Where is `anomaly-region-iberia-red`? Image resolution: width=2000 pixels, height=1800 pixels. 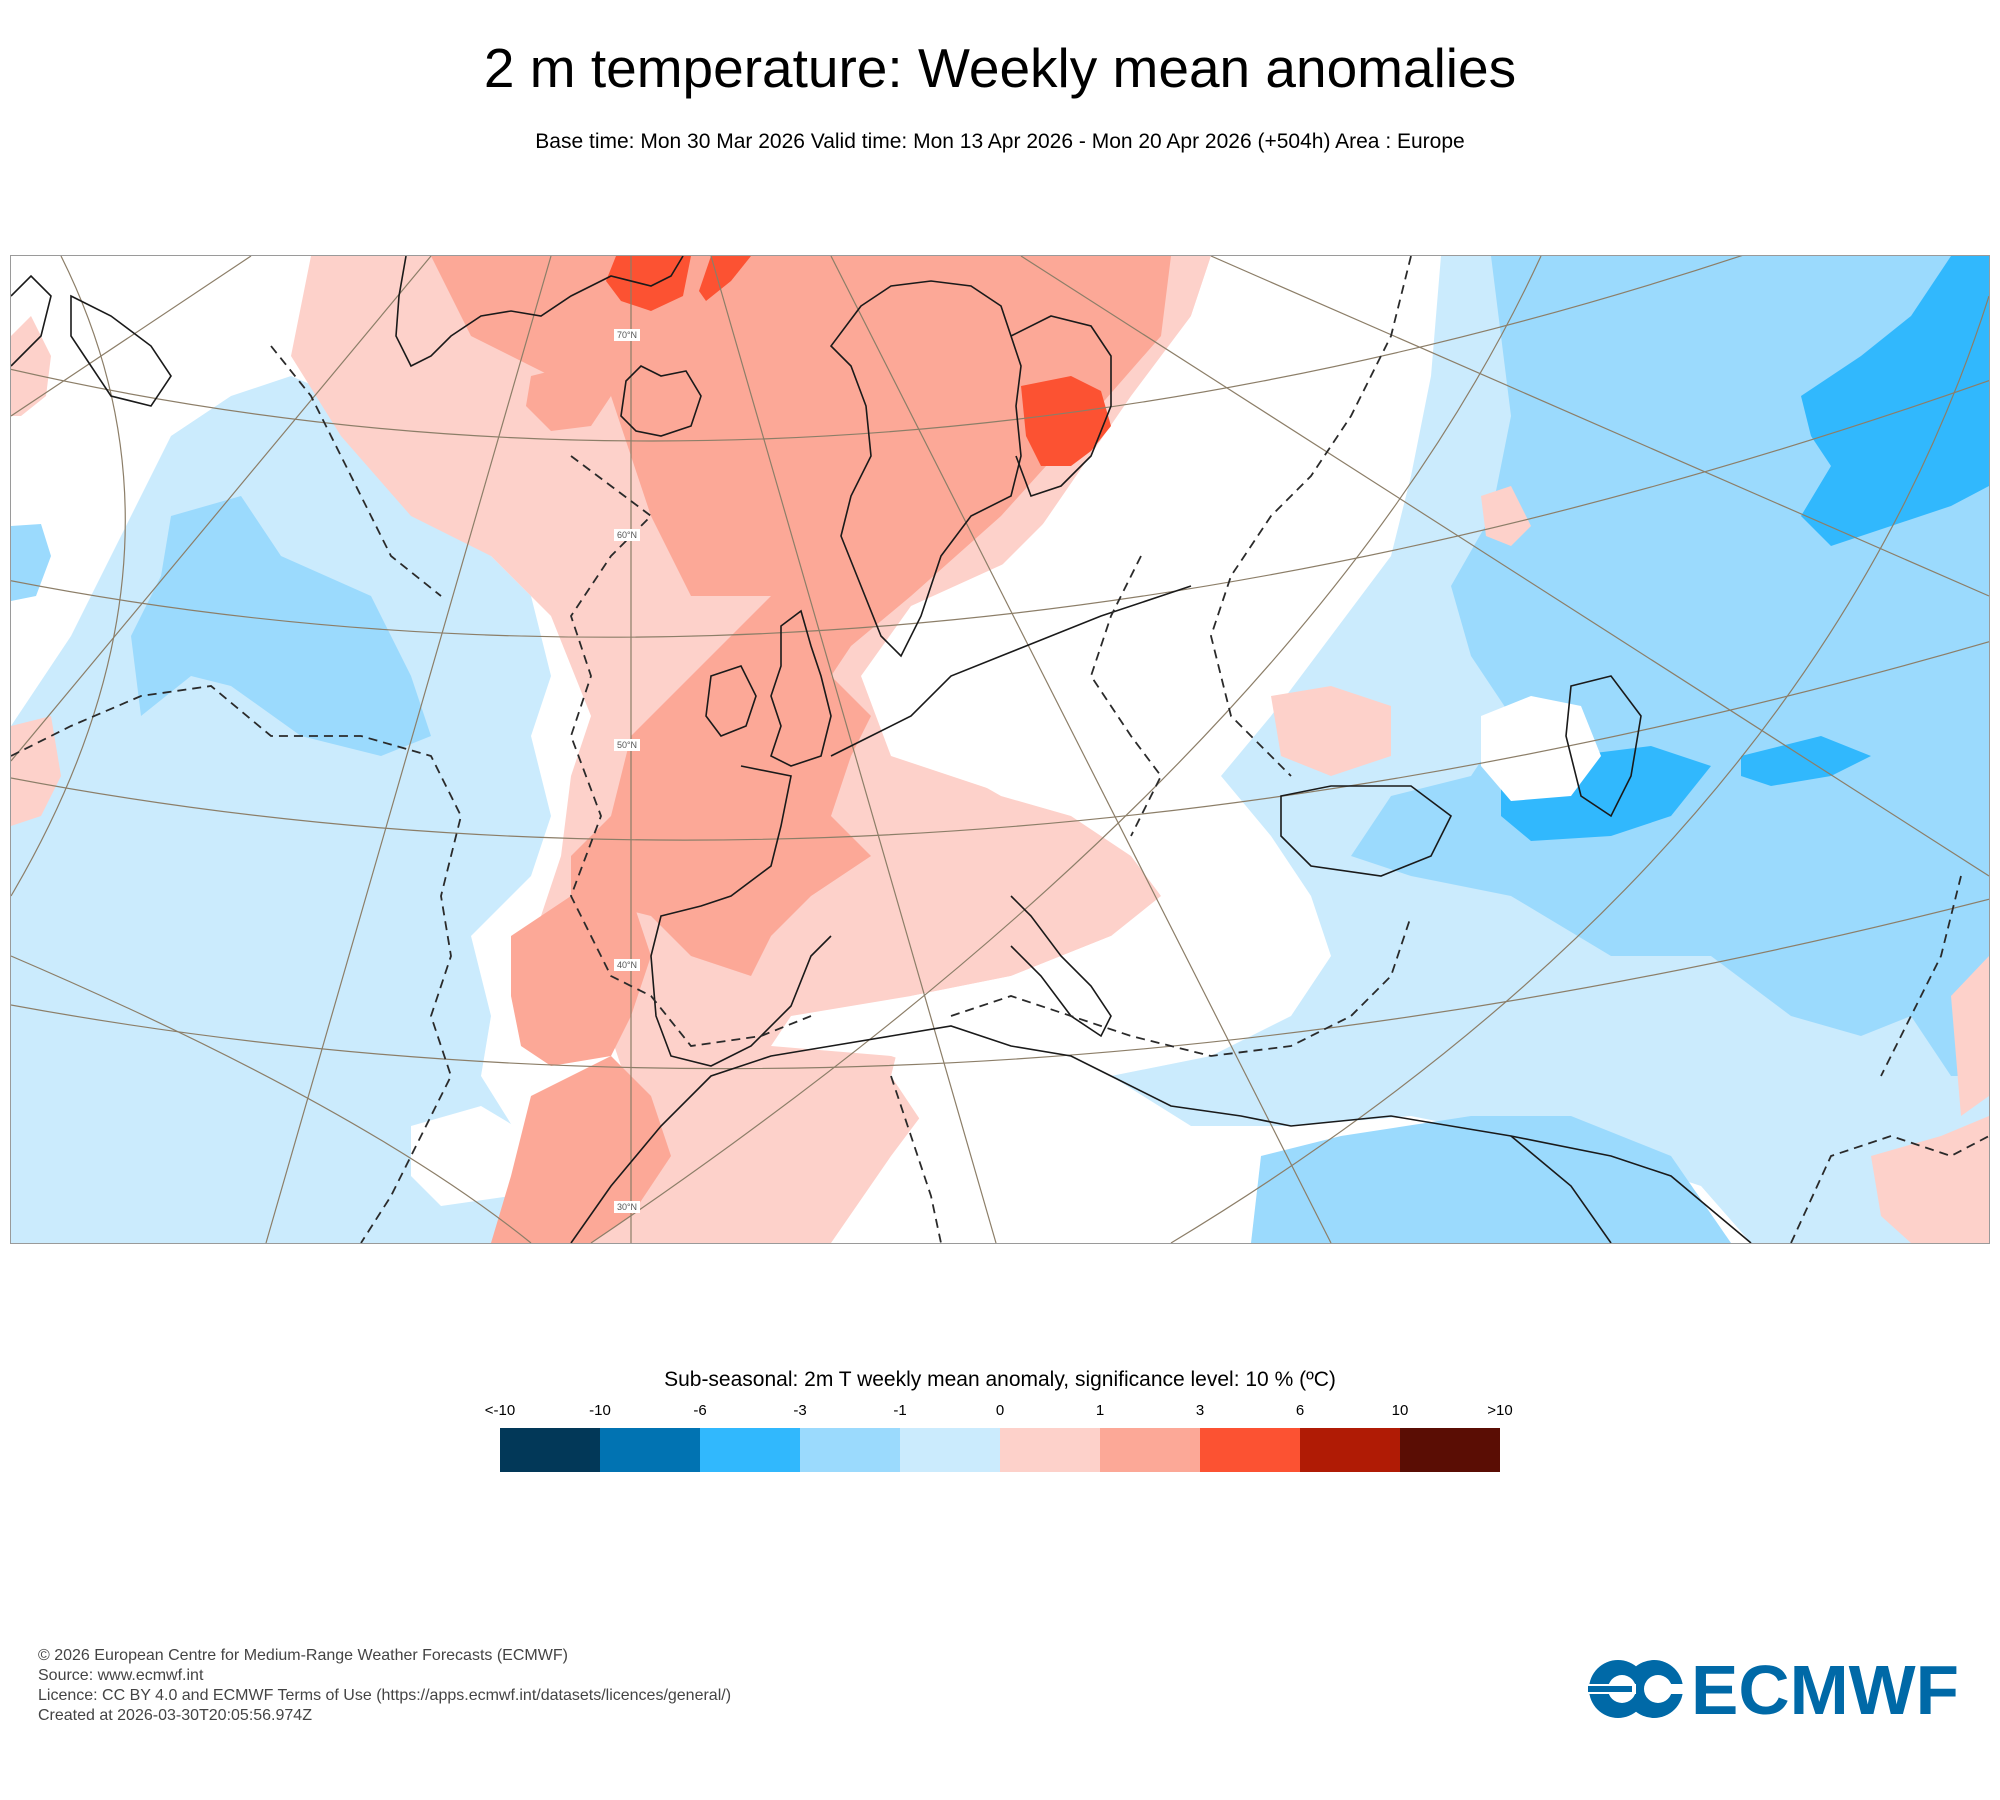 anomaly-region-iberia-red is located at coordinates (581, 981).